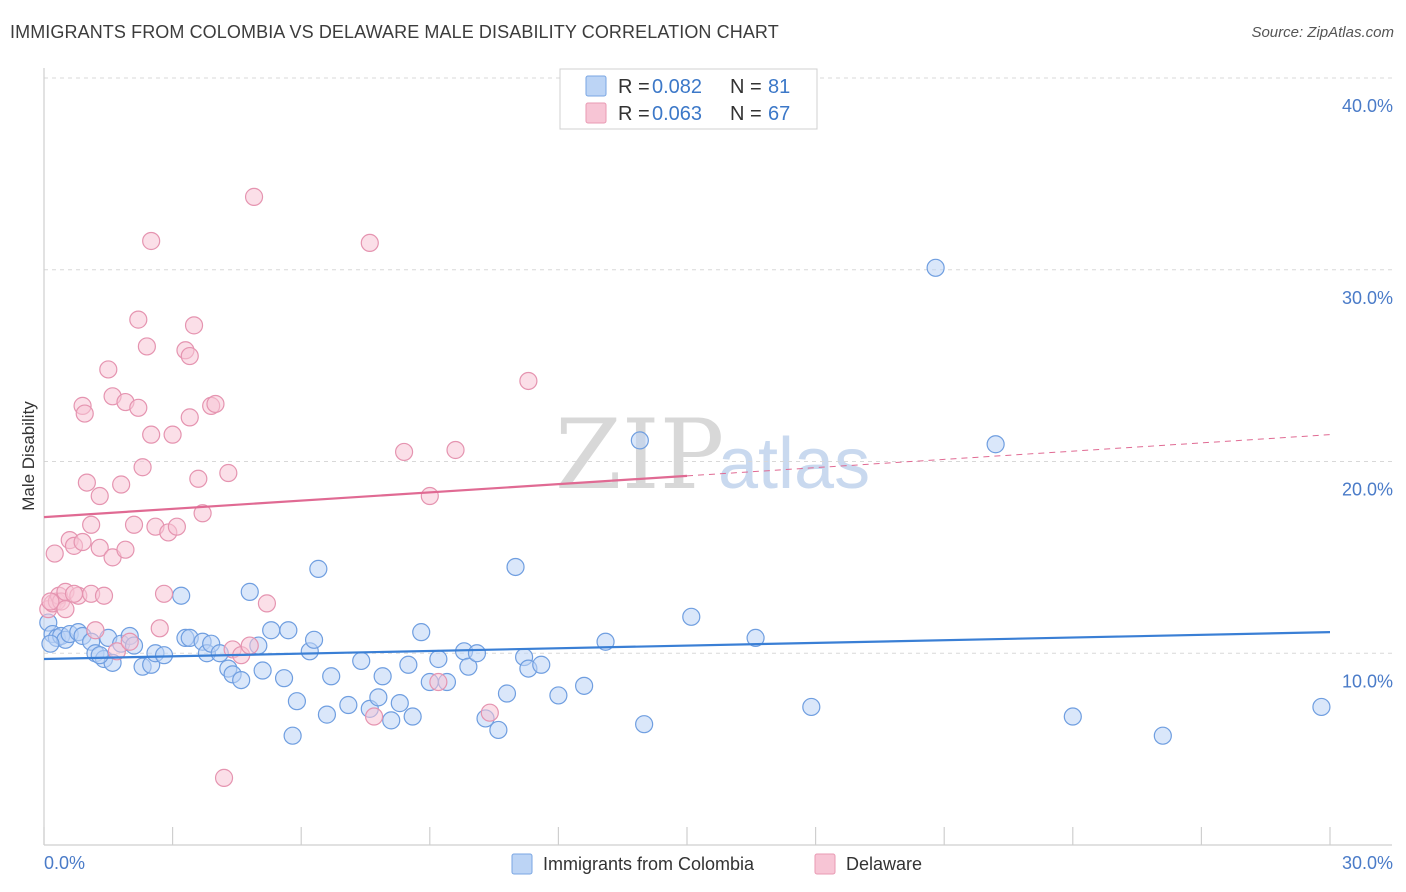 This screenshot has width=1406, height=892. Describe the element at coordinates (884, 864) in the screenshot. I see `series-label-delaware: Delaware` at that location.